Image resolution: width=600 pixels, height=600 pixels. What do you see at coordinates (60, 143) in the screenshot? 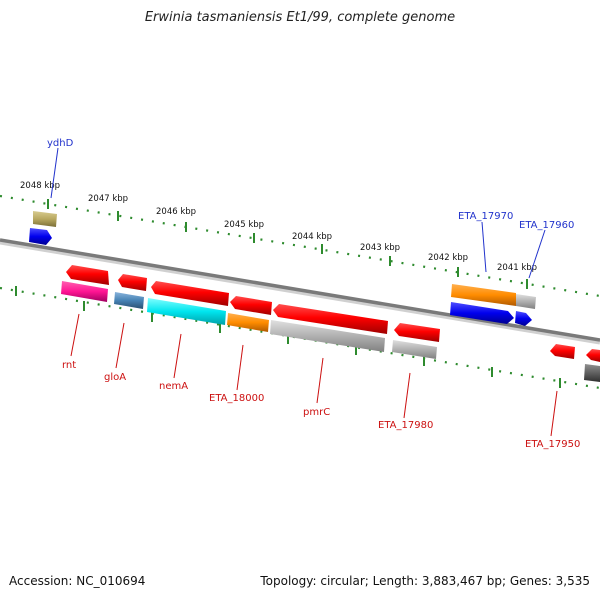
I see `gene-label-ydhD: ydhD` at bounding box center [60, 143].